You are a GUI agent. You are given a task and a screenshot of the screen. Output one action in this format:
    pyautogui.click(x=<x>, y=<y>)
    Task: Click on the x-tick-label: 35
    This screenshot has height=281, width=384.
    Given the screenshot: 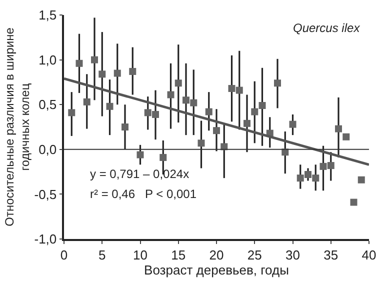 What is the action you would take?
    pyautogui.click(x=331, y=254)
    